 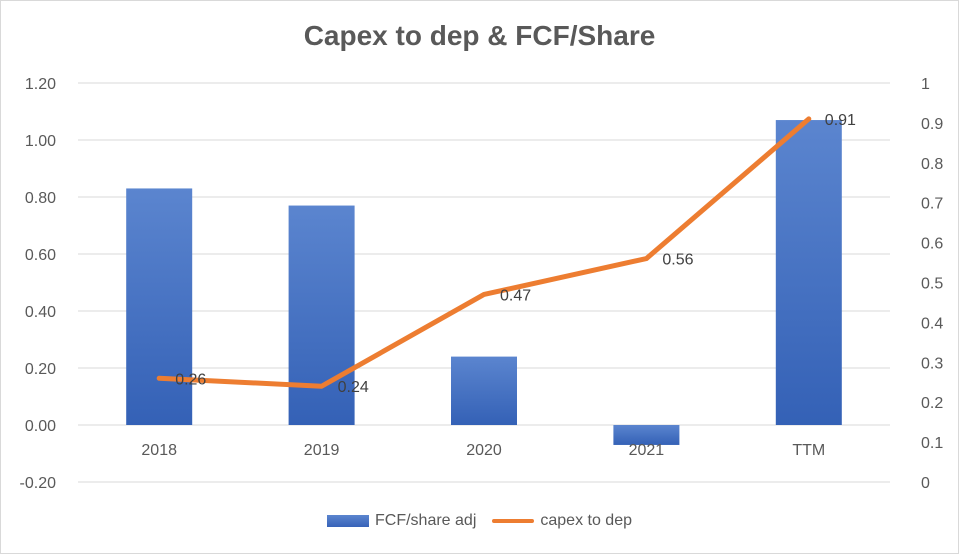 What do you see at coordinates (159, 450) in the screenshot?
I see `category-label: 2018` at bounding box center [159, 450].